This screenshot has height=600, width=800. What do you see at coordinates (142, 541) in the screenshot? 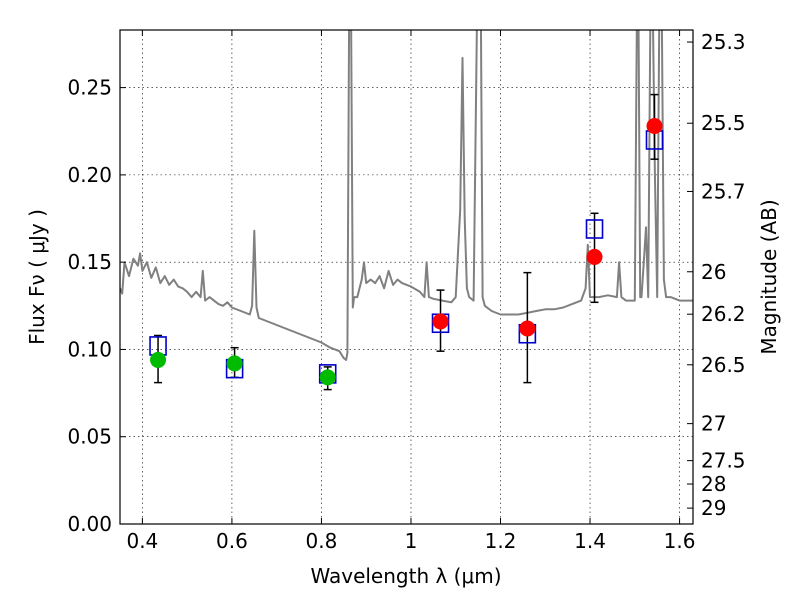
I see `x-tick-label: 0.4` at bounding box center [142, 541].